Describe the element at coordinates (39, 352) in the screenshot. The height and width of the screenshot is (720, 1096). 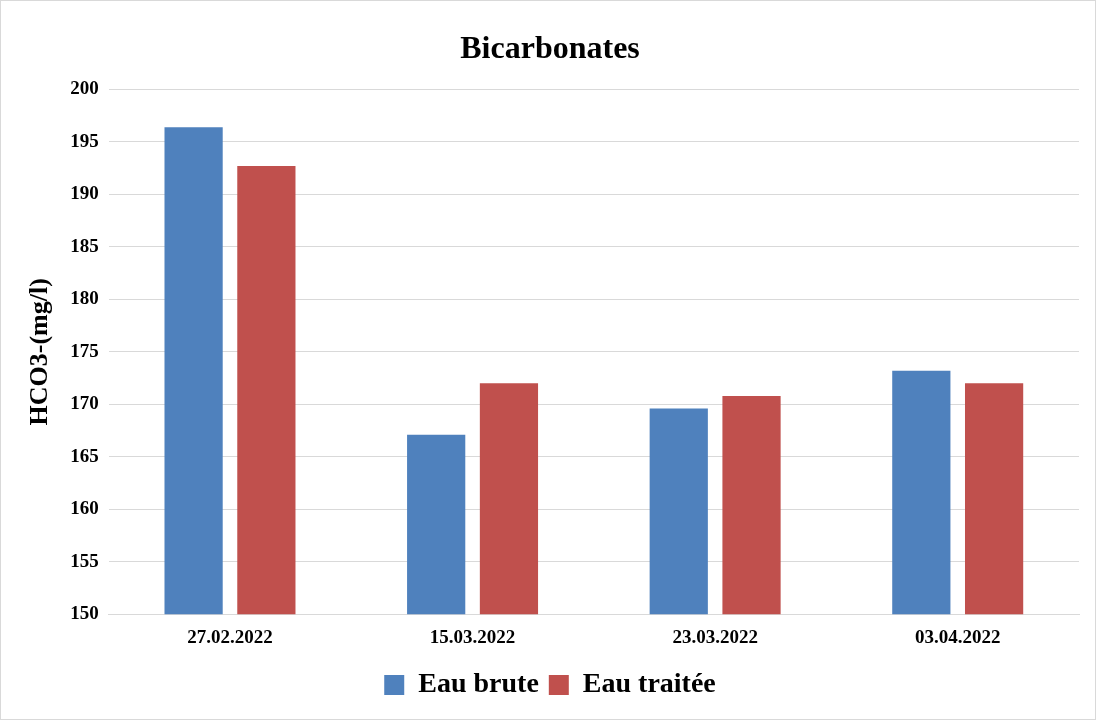
I see `y-axis-title: HCO3-(mg/l)` at that location.